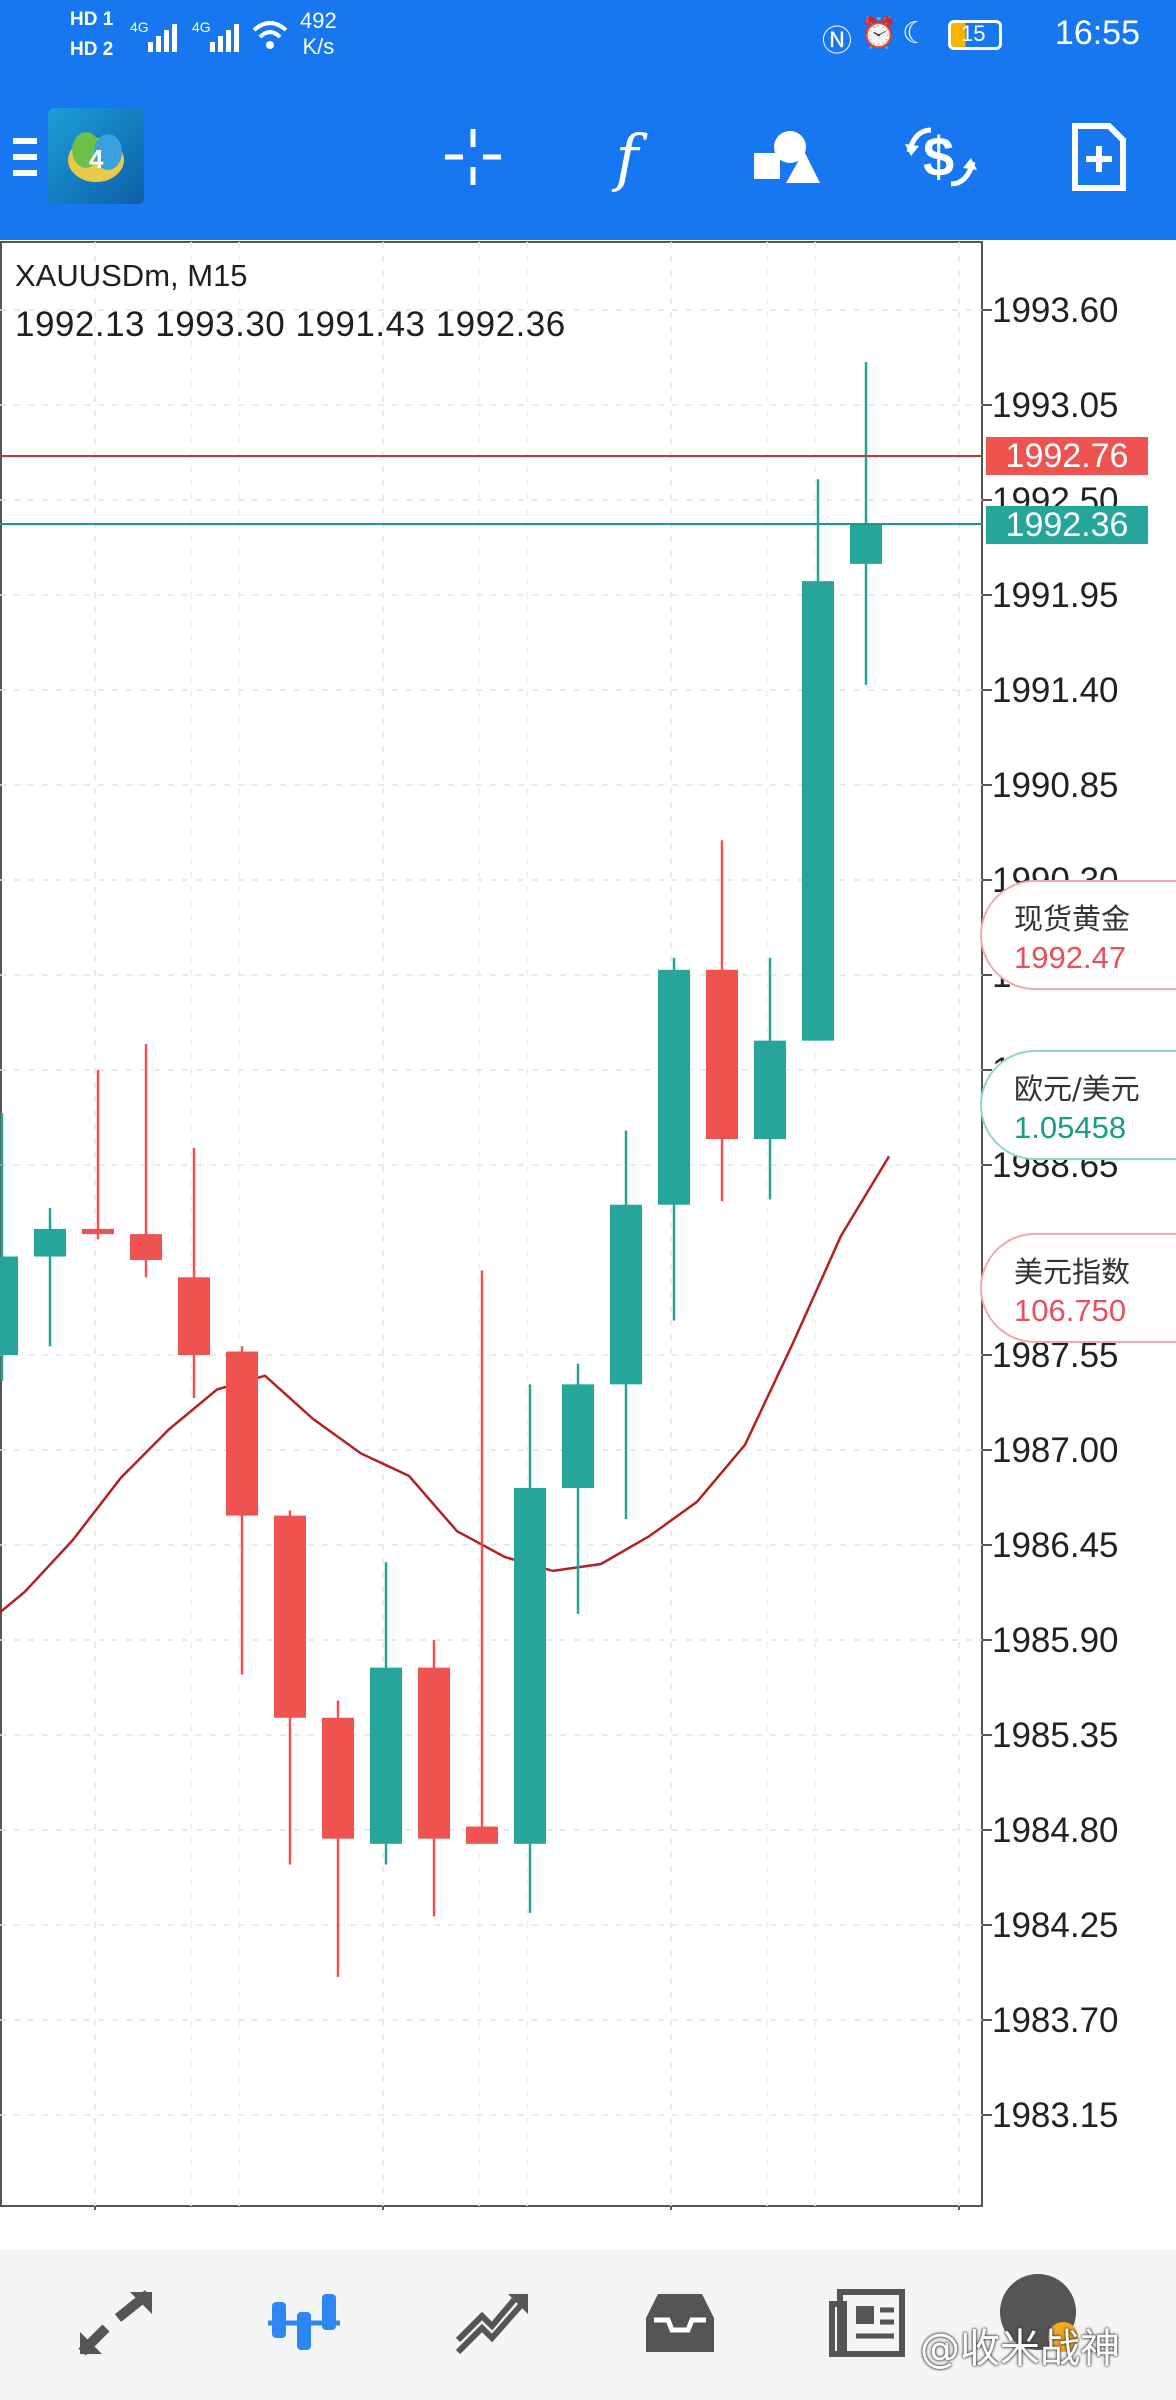  What do you see at coordinates (318, 33) in the screenshot?
I see `net-speed: 492 K/s` at bounding box center [318, 33].